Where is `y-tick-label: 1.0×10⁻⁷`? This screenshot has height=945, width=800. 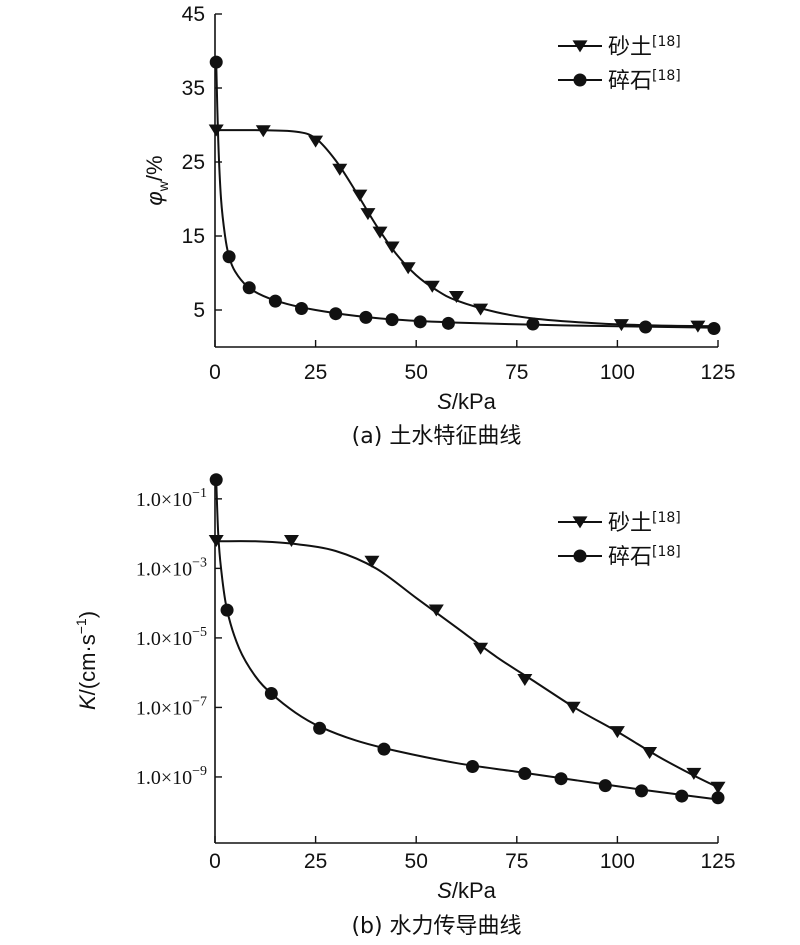
y-tick-label: 1.0×10⁻⁷ is located at coordinates (171, 706).